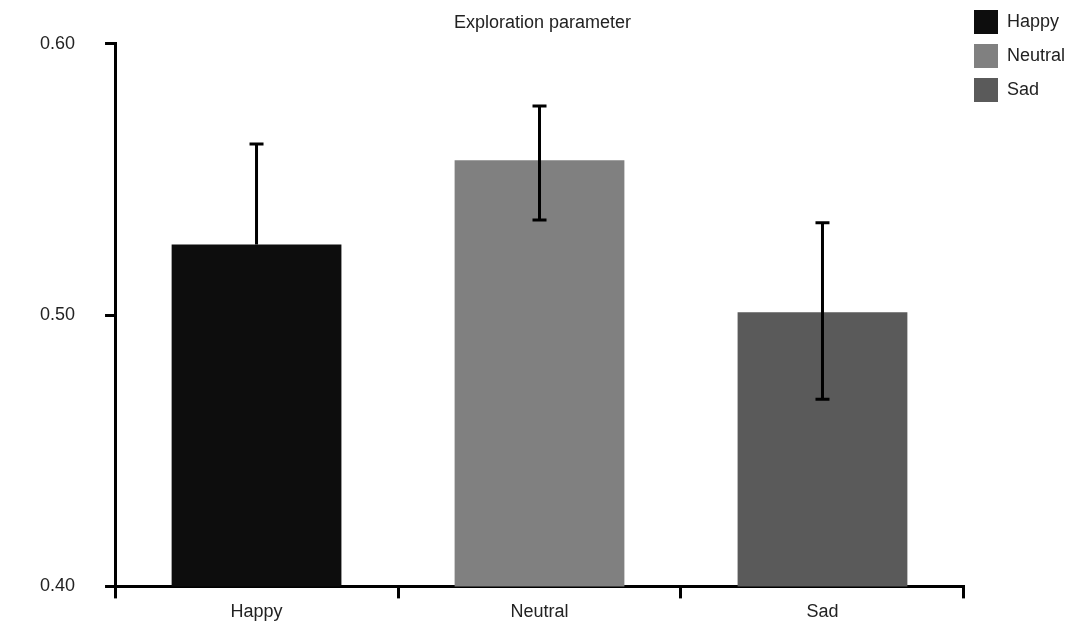 The image size is (1085, 636). I want to click on x-tick-label: Sad, so click(822, 611).